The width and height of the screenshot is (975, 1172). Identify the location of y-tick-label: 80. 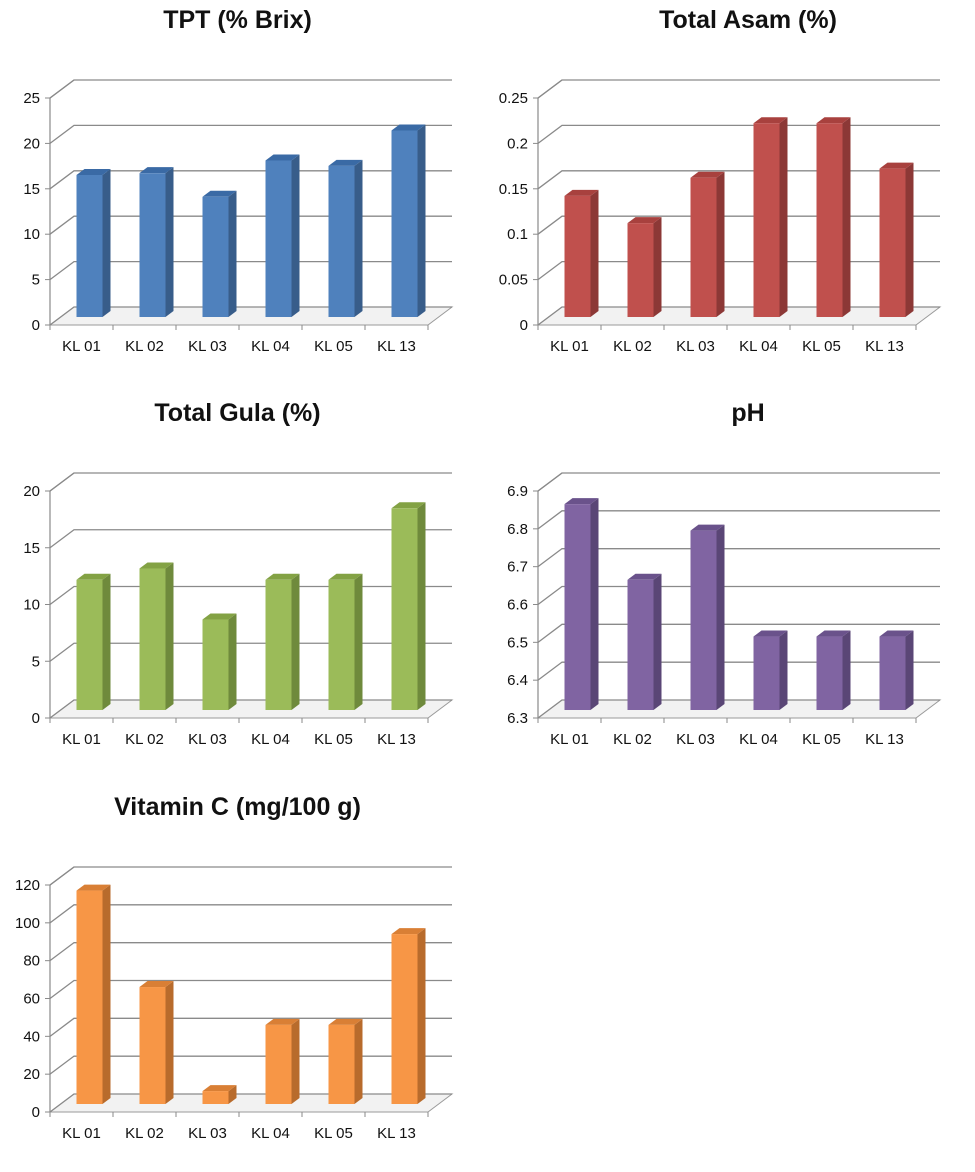
(31, 961).